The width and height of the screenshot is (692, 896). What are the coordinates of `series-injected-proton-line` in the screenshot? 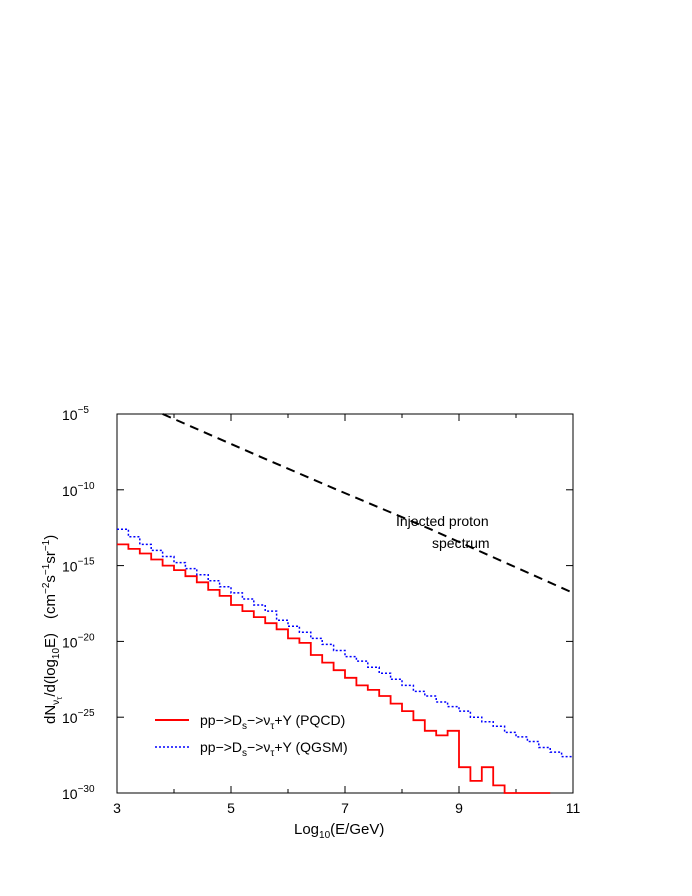 It's located at (368, 503).